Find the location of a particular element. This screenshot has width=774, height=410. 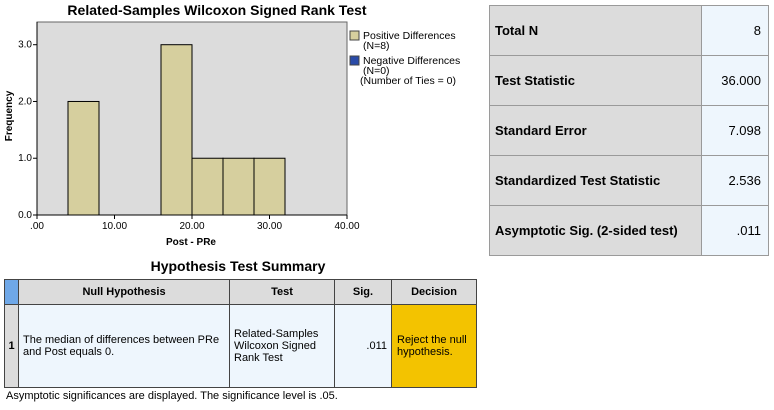

stat-row-4: Standardized Test Statistic 2.536 is located at coordinates (629, 180).